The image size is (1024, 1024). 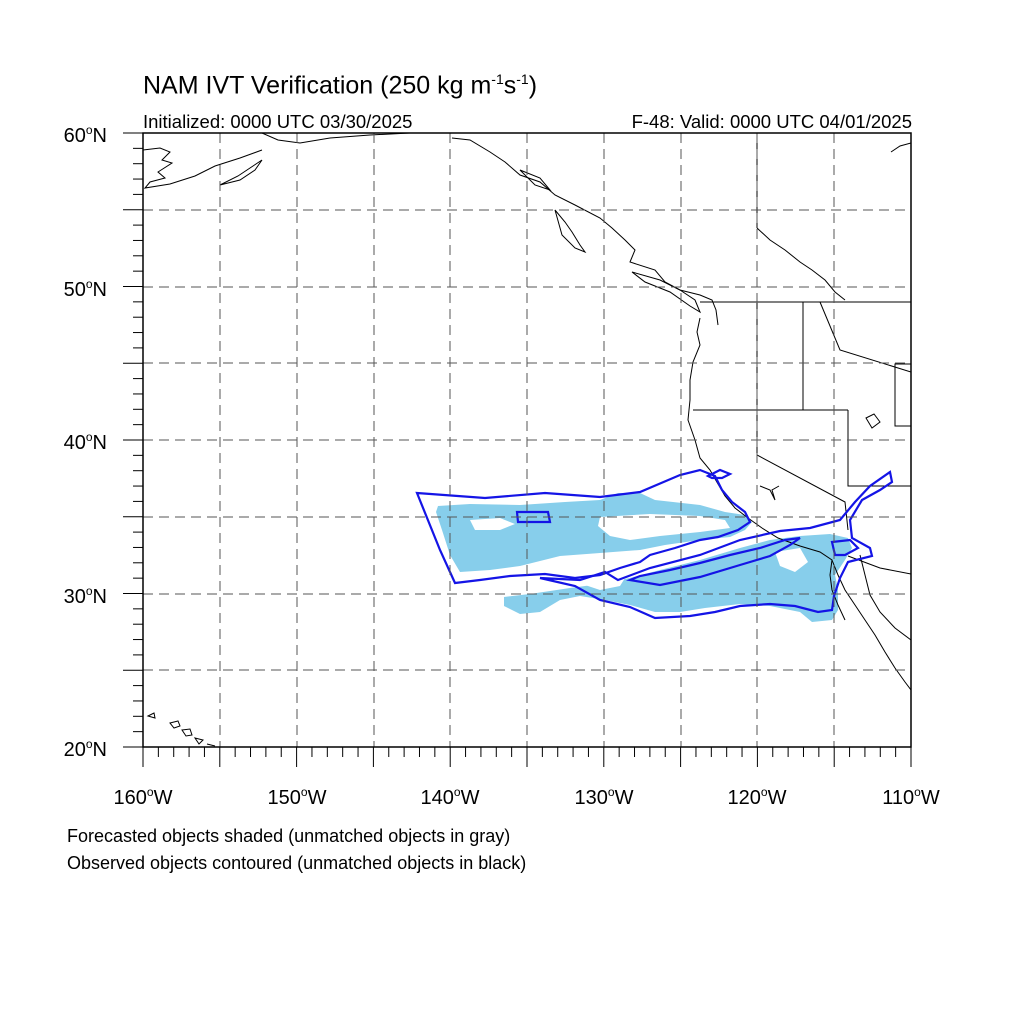 I want to click on lon-label-110w: 110oW, so click(x=911, y=797).